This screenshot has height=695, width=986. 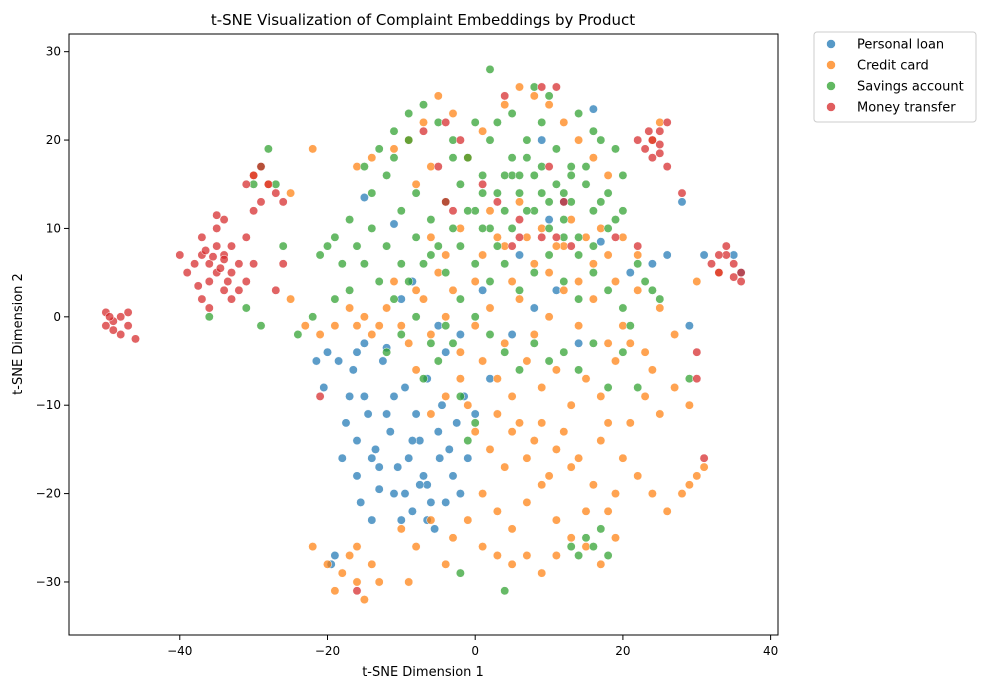 I want to click on y-axis-label: t-SNE Dimension 2, so click(x=18, y=334).